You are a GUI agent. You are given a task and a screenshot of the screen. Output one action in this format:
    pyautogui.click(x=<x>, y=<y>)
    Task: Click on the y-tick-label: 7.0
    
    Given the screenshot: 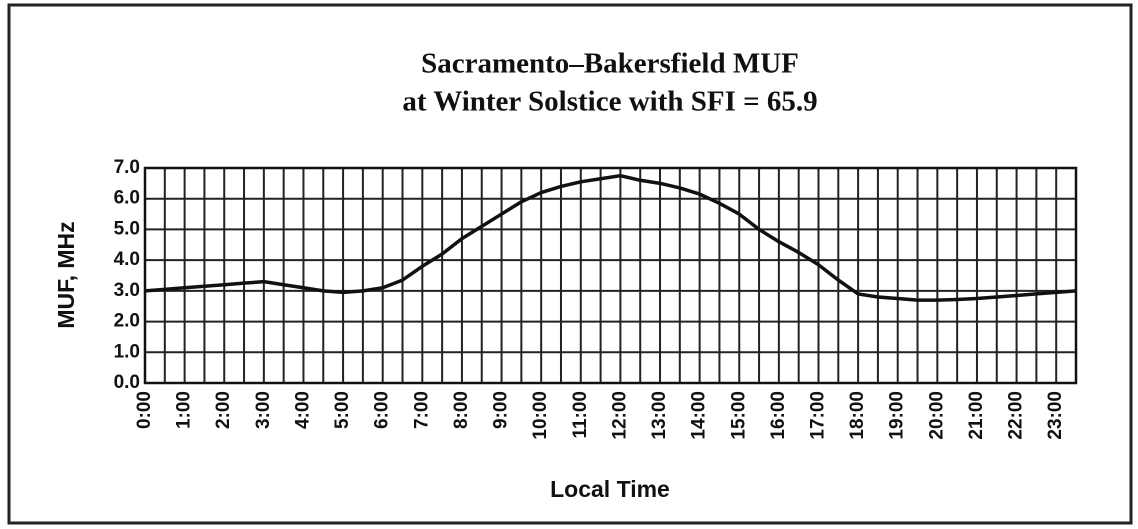 What is the action you would take?
    pyautogui.click(x=127, y=167)
    